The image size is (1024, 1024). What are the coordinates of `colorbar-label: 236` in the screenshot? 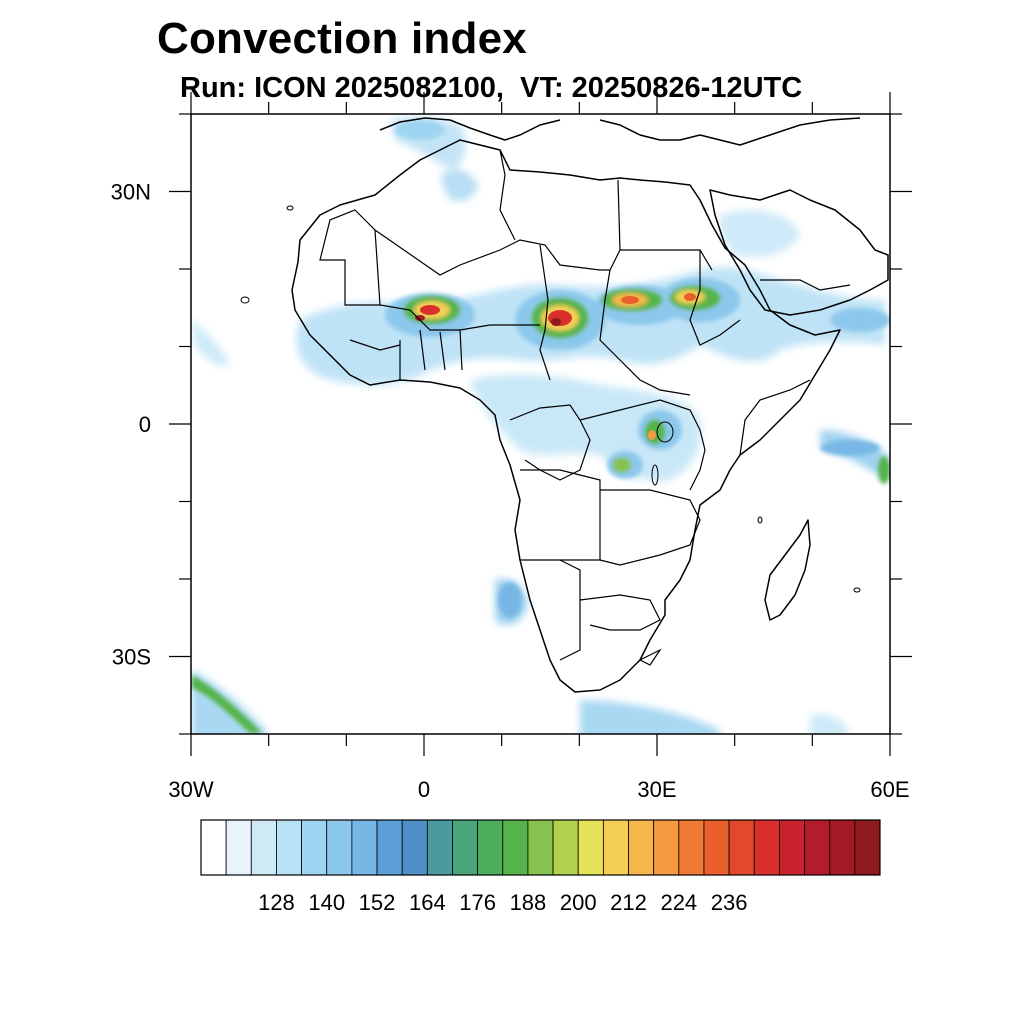 It's located at (729, 902).